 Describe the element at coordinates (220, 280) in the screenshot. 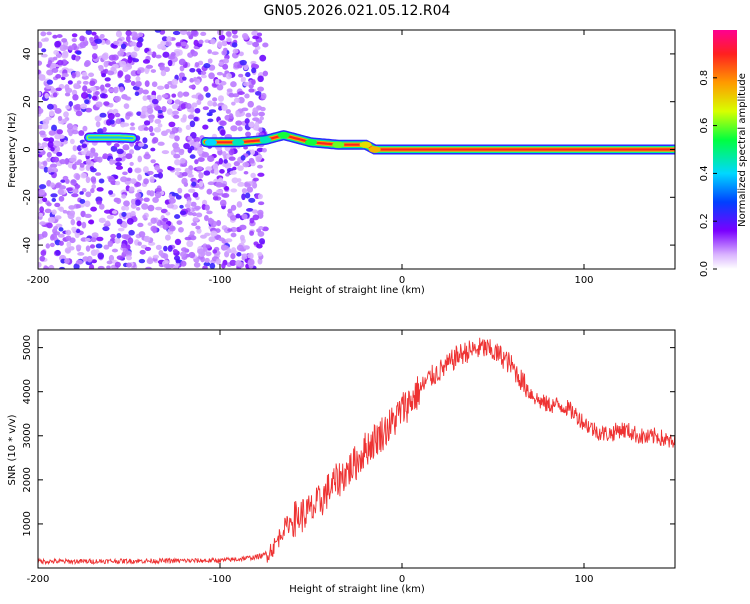

I see `spectrogram-xtick-label: -100` at that location.